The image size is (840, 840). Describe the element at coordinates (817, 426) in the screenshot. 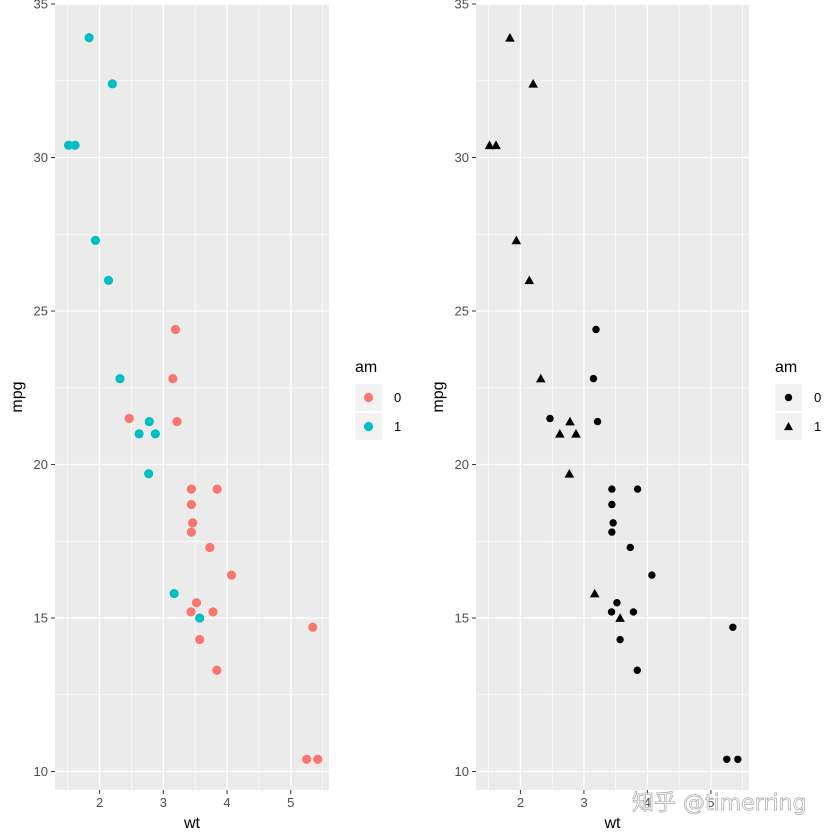

I see `chart2-legend-label-am-1: 1` at that location.